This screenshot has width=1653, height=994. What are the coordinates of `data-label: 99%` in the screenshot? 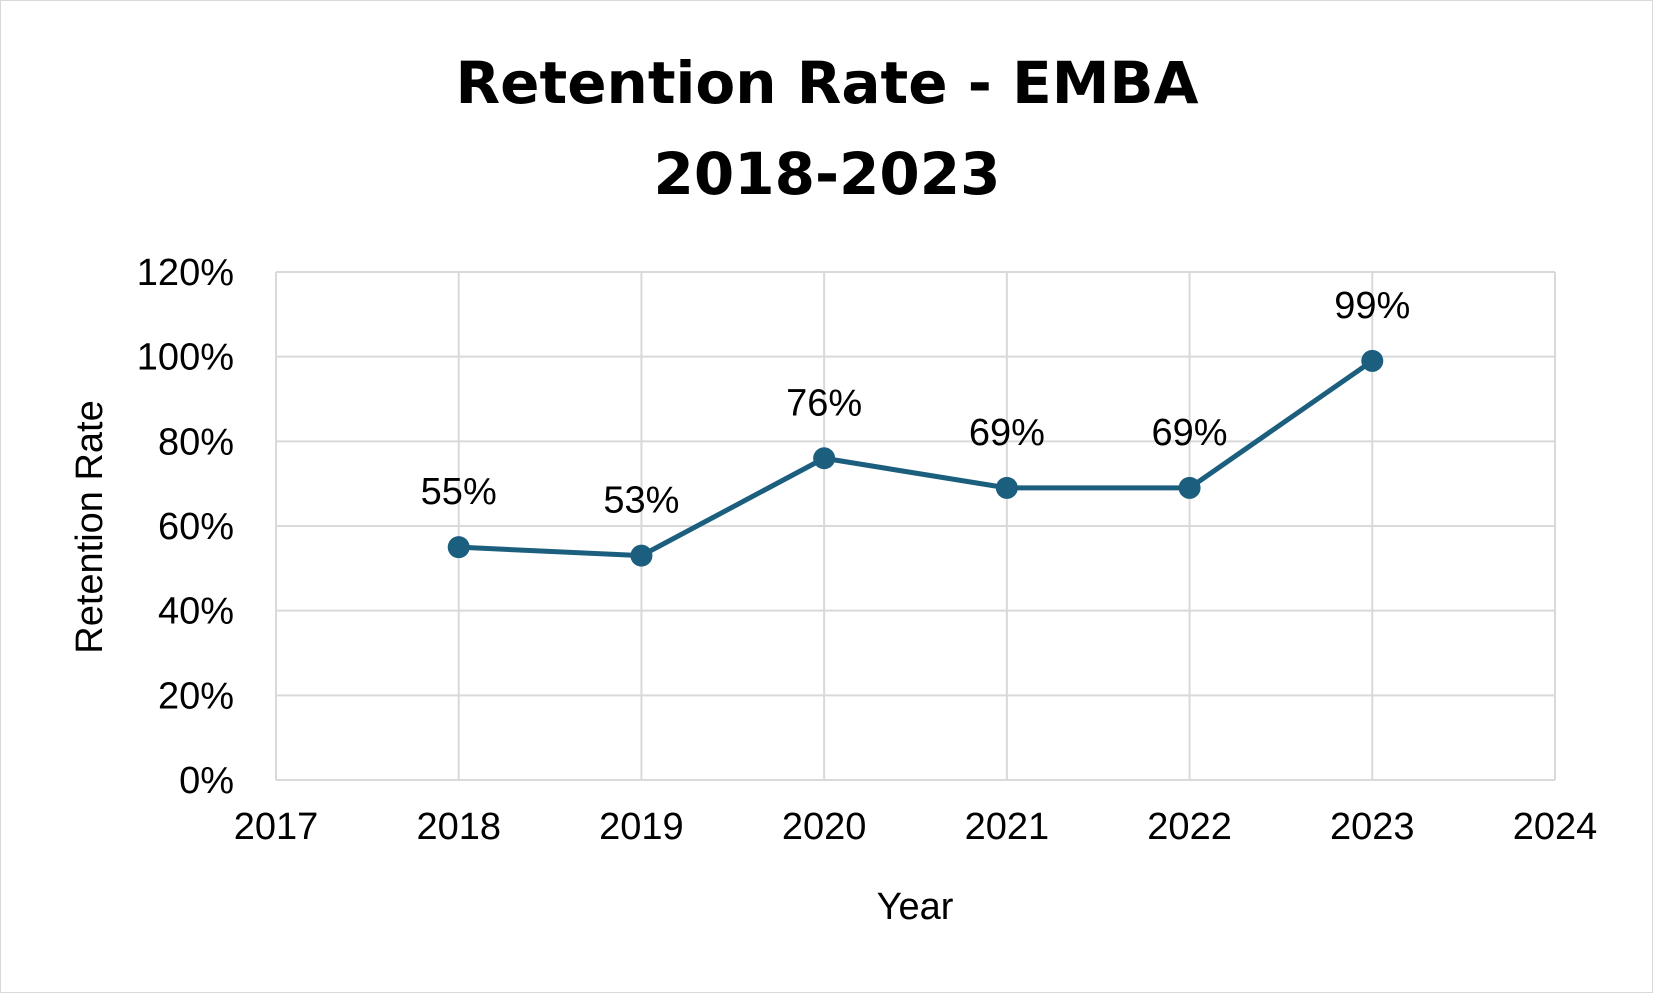 It's located at (1372, 306).